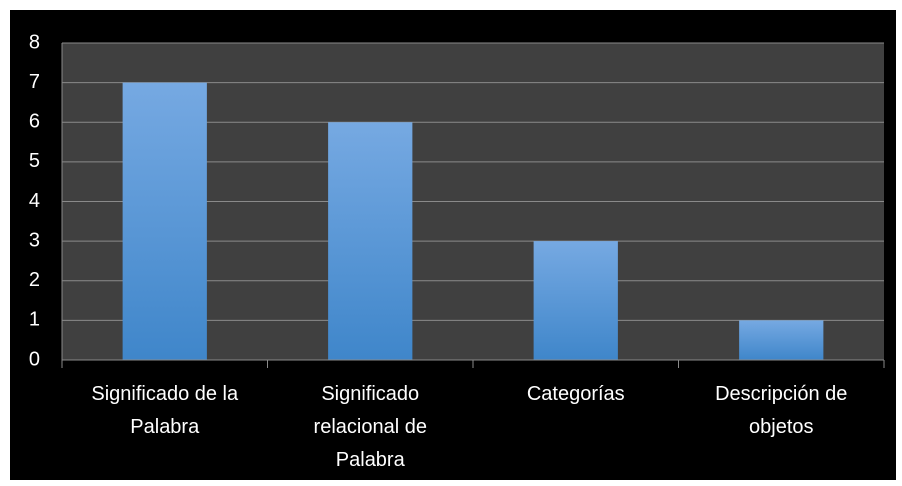 The width and height of the screenshot is (902, 486). I want to click on x-tick-label: Significado de la Palabra, so click(165, 410).